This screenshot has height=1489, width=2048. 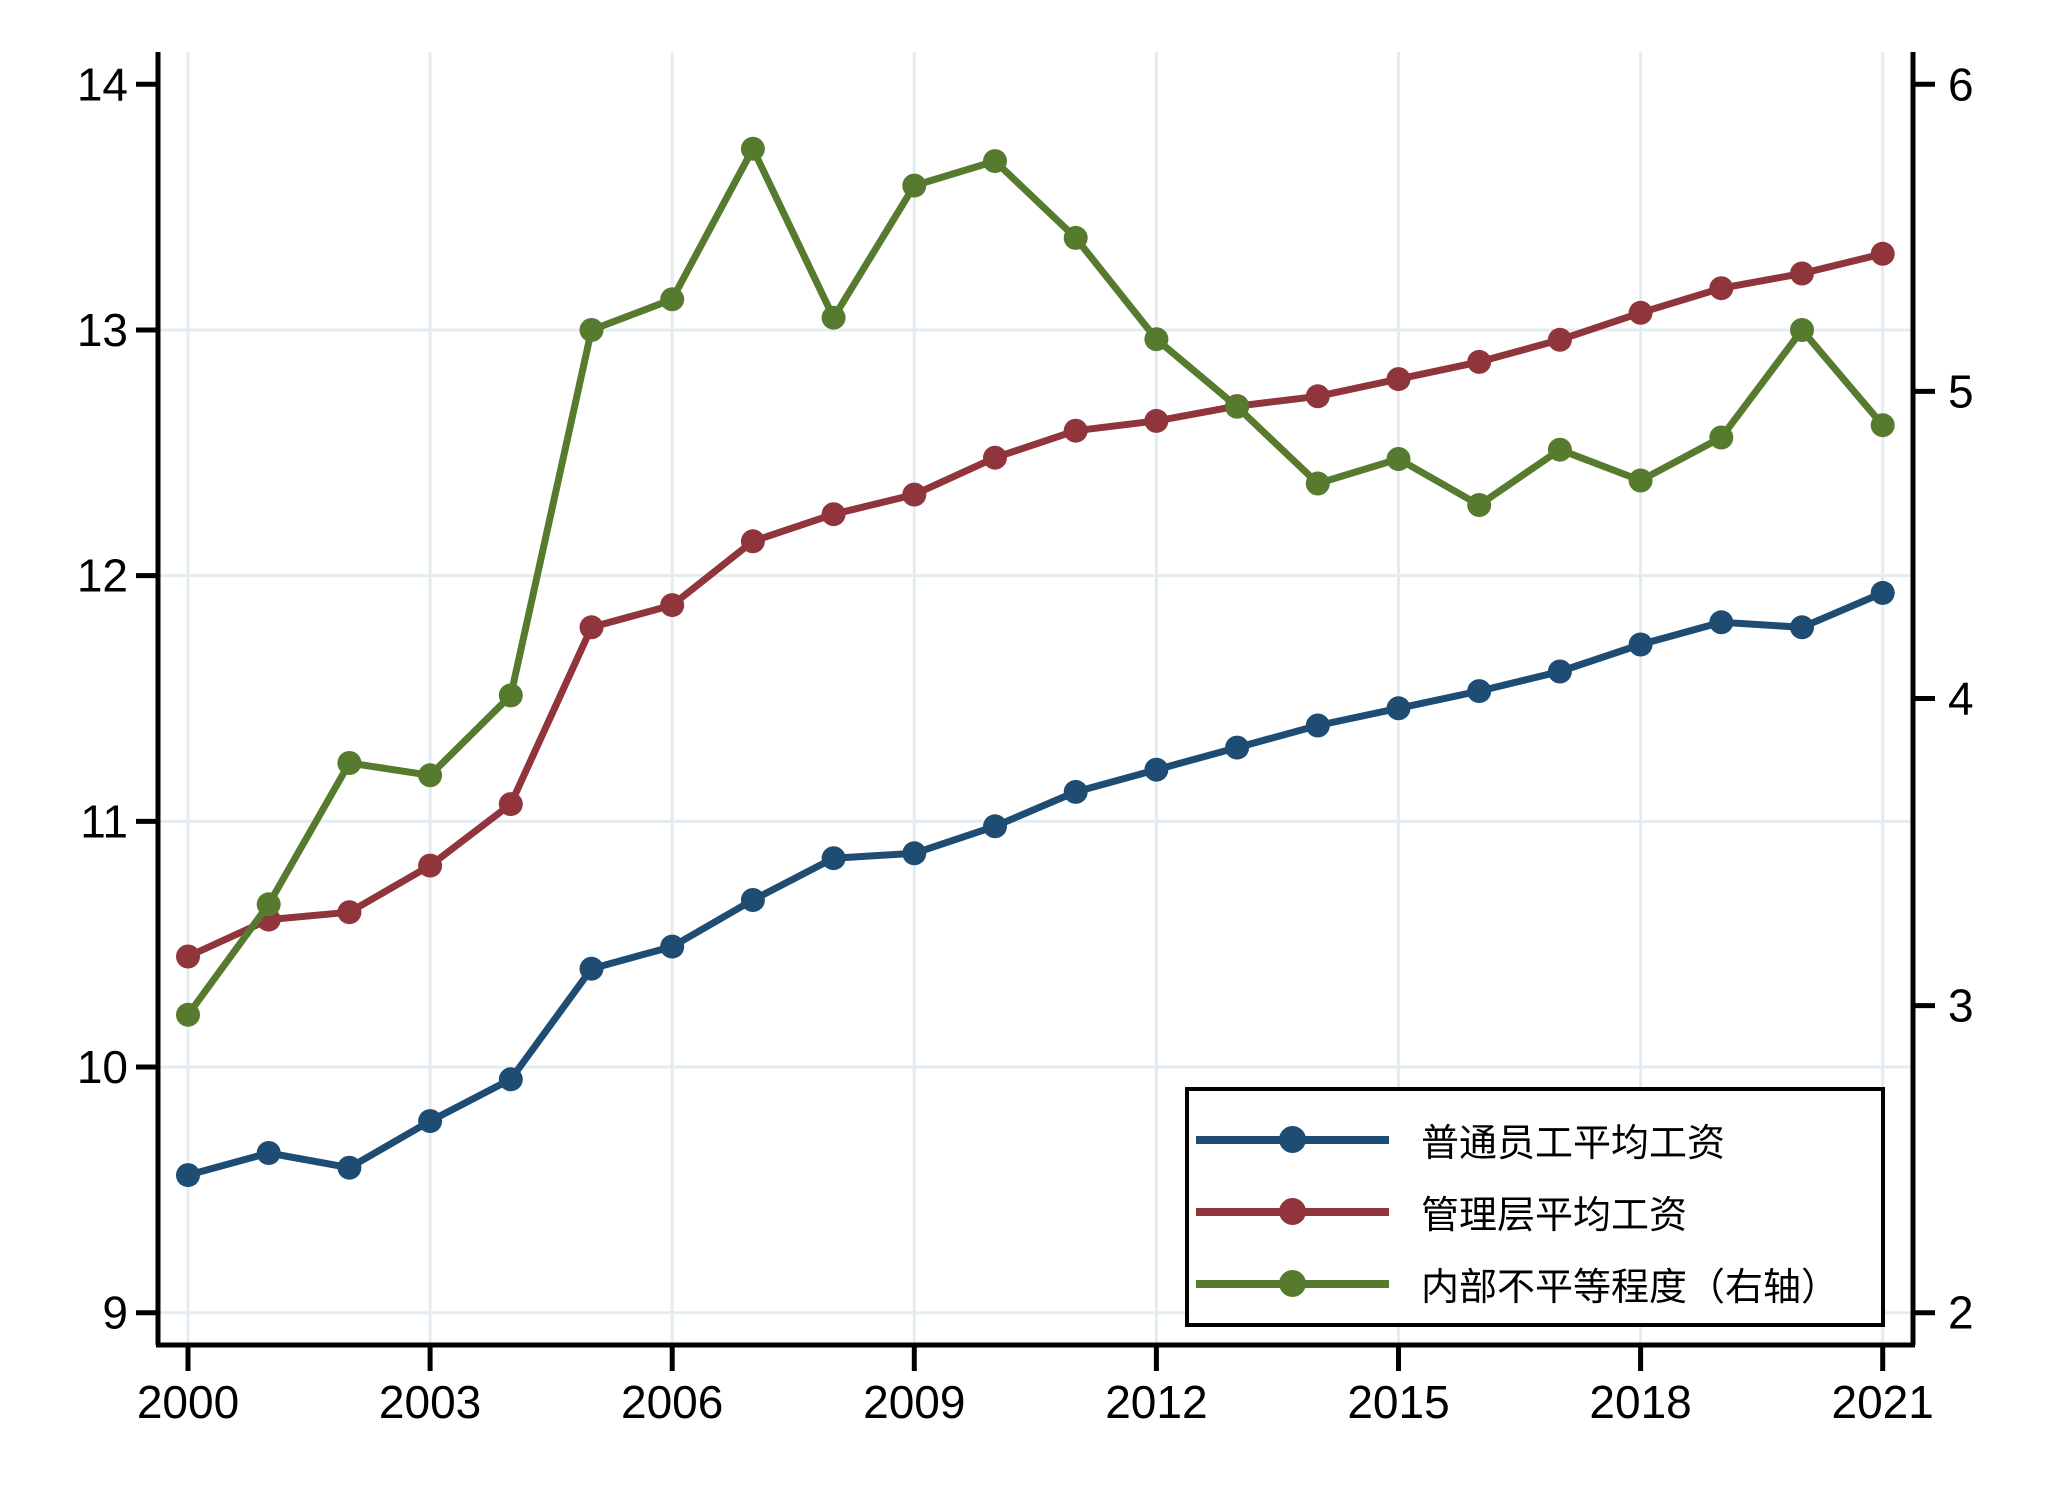 I want to click on legend-label: 管理层平均工资, so click(x=1554, y=1215).